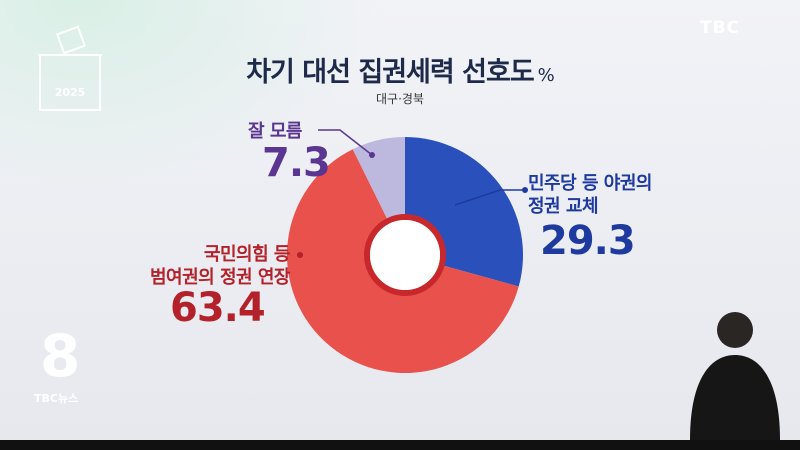 The height and width of the screenshot is (450, 800). Describe the element at coordinates (735, 397) in the screenshot. I see `interpreter-body` at that location.